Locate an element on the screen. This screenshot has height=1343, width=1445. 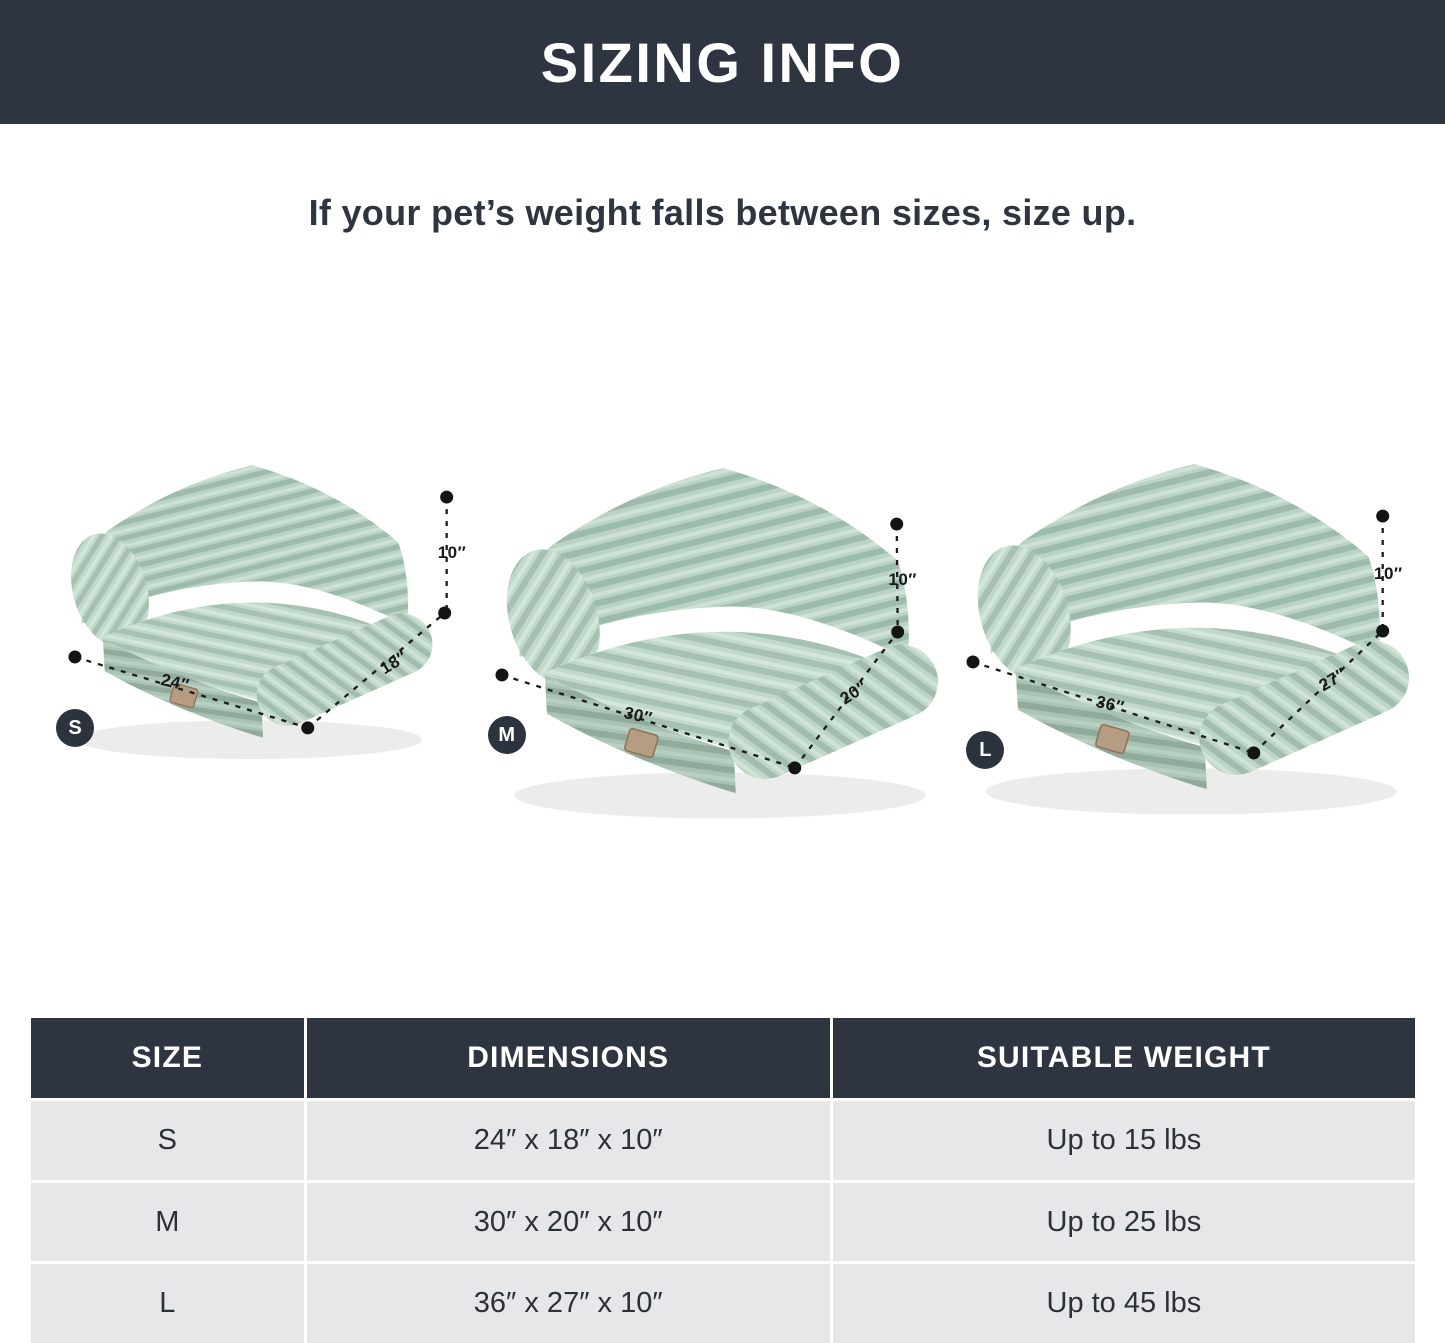
table-row-l: L 36″ x 27″ x 10″ Up to 45 lbs is located at coordinates (723, 1302).